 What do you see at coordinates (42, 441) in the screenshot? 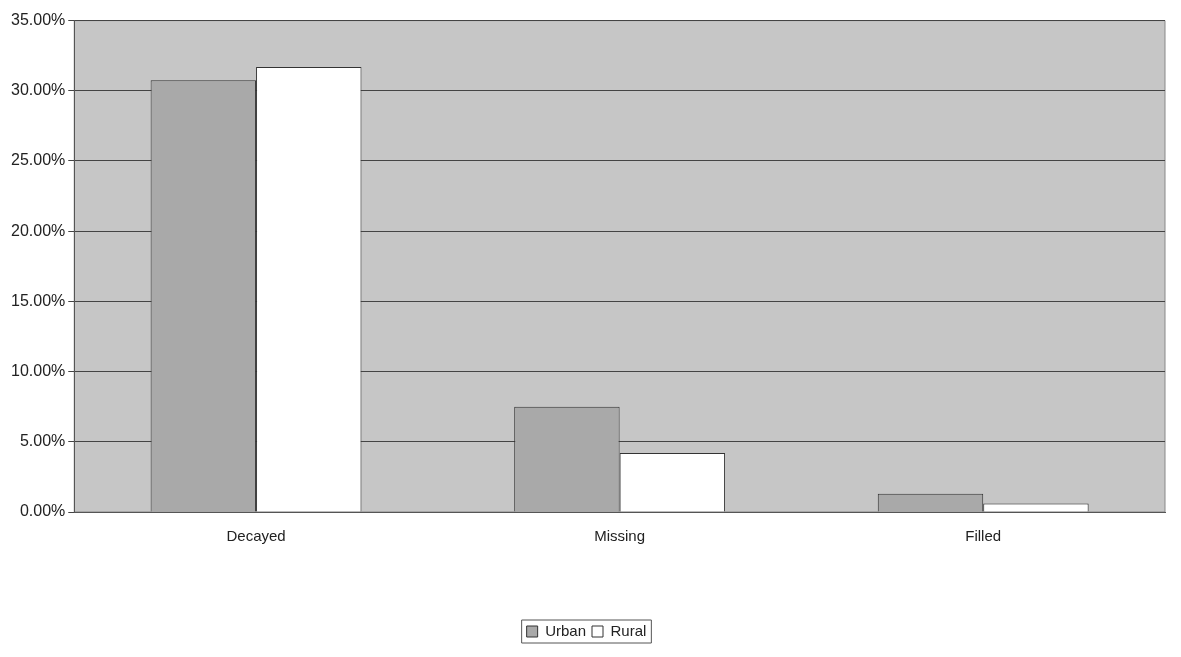
I see `y-tick-label: 5.00%` at bounding box center [42, 441].